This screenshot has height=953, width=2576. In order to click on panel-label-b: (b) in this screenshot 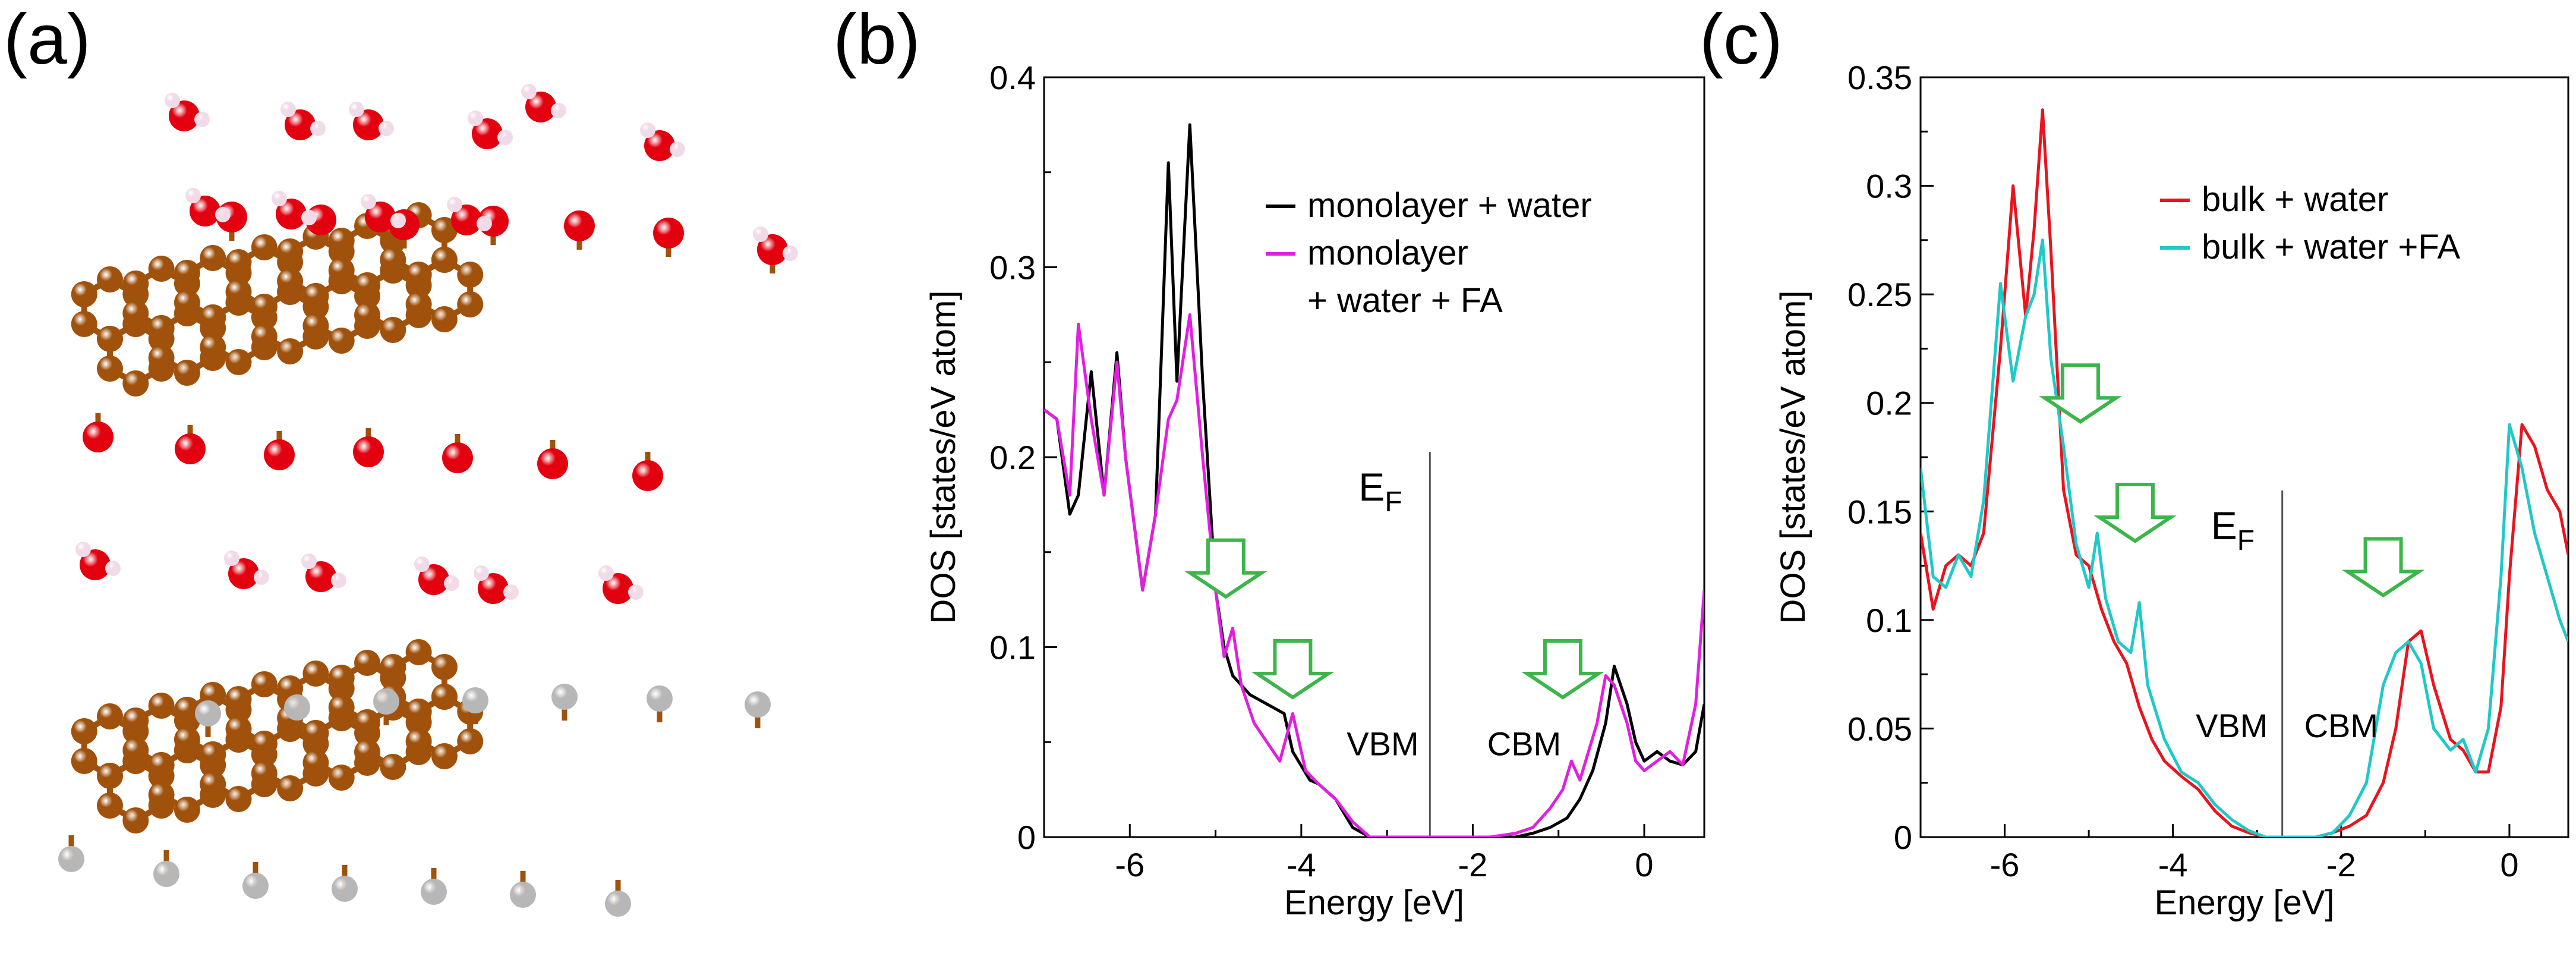, I will do `click(877, 39)`.